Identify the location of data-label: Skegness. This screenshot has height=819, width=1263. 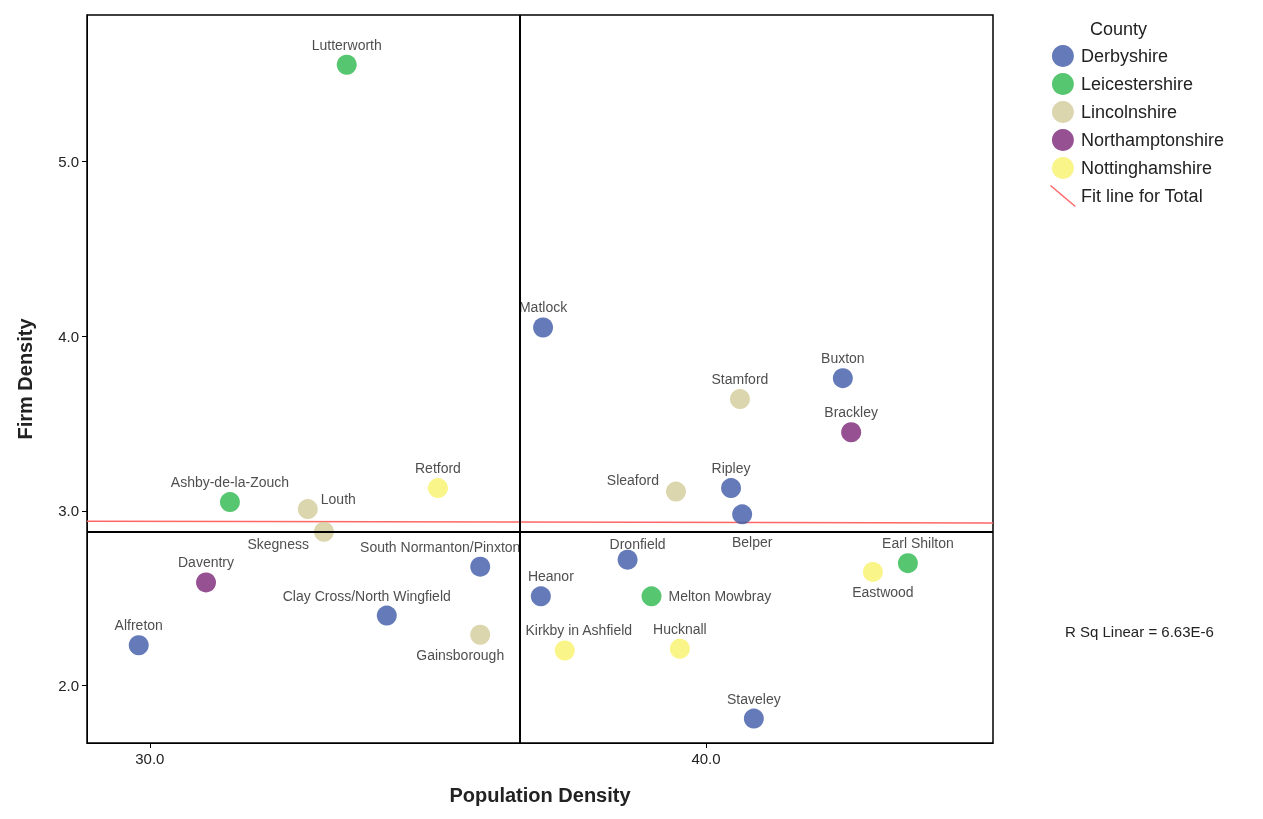
(278, 543).